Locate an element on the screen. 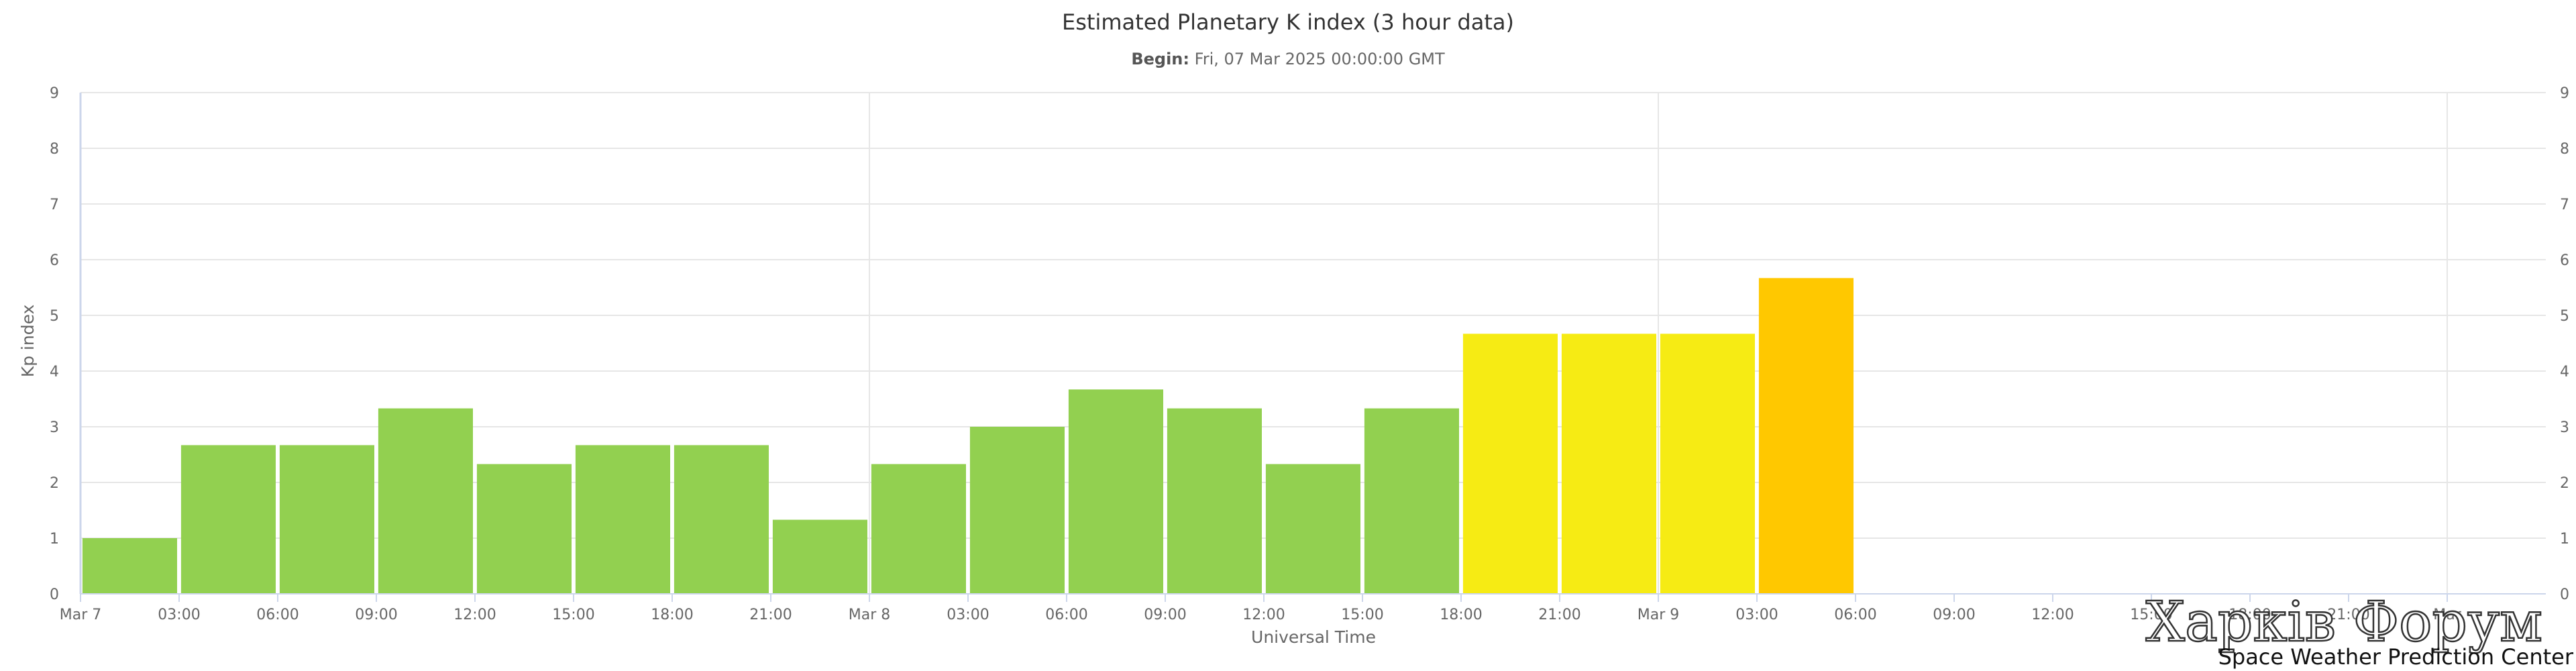 Image resolution: width=2576 pixels, height=671 pixels. y-axis-left-labels: 0 1 2 3 4 5 6 7 8 9 is located at coordinates (54, 344).